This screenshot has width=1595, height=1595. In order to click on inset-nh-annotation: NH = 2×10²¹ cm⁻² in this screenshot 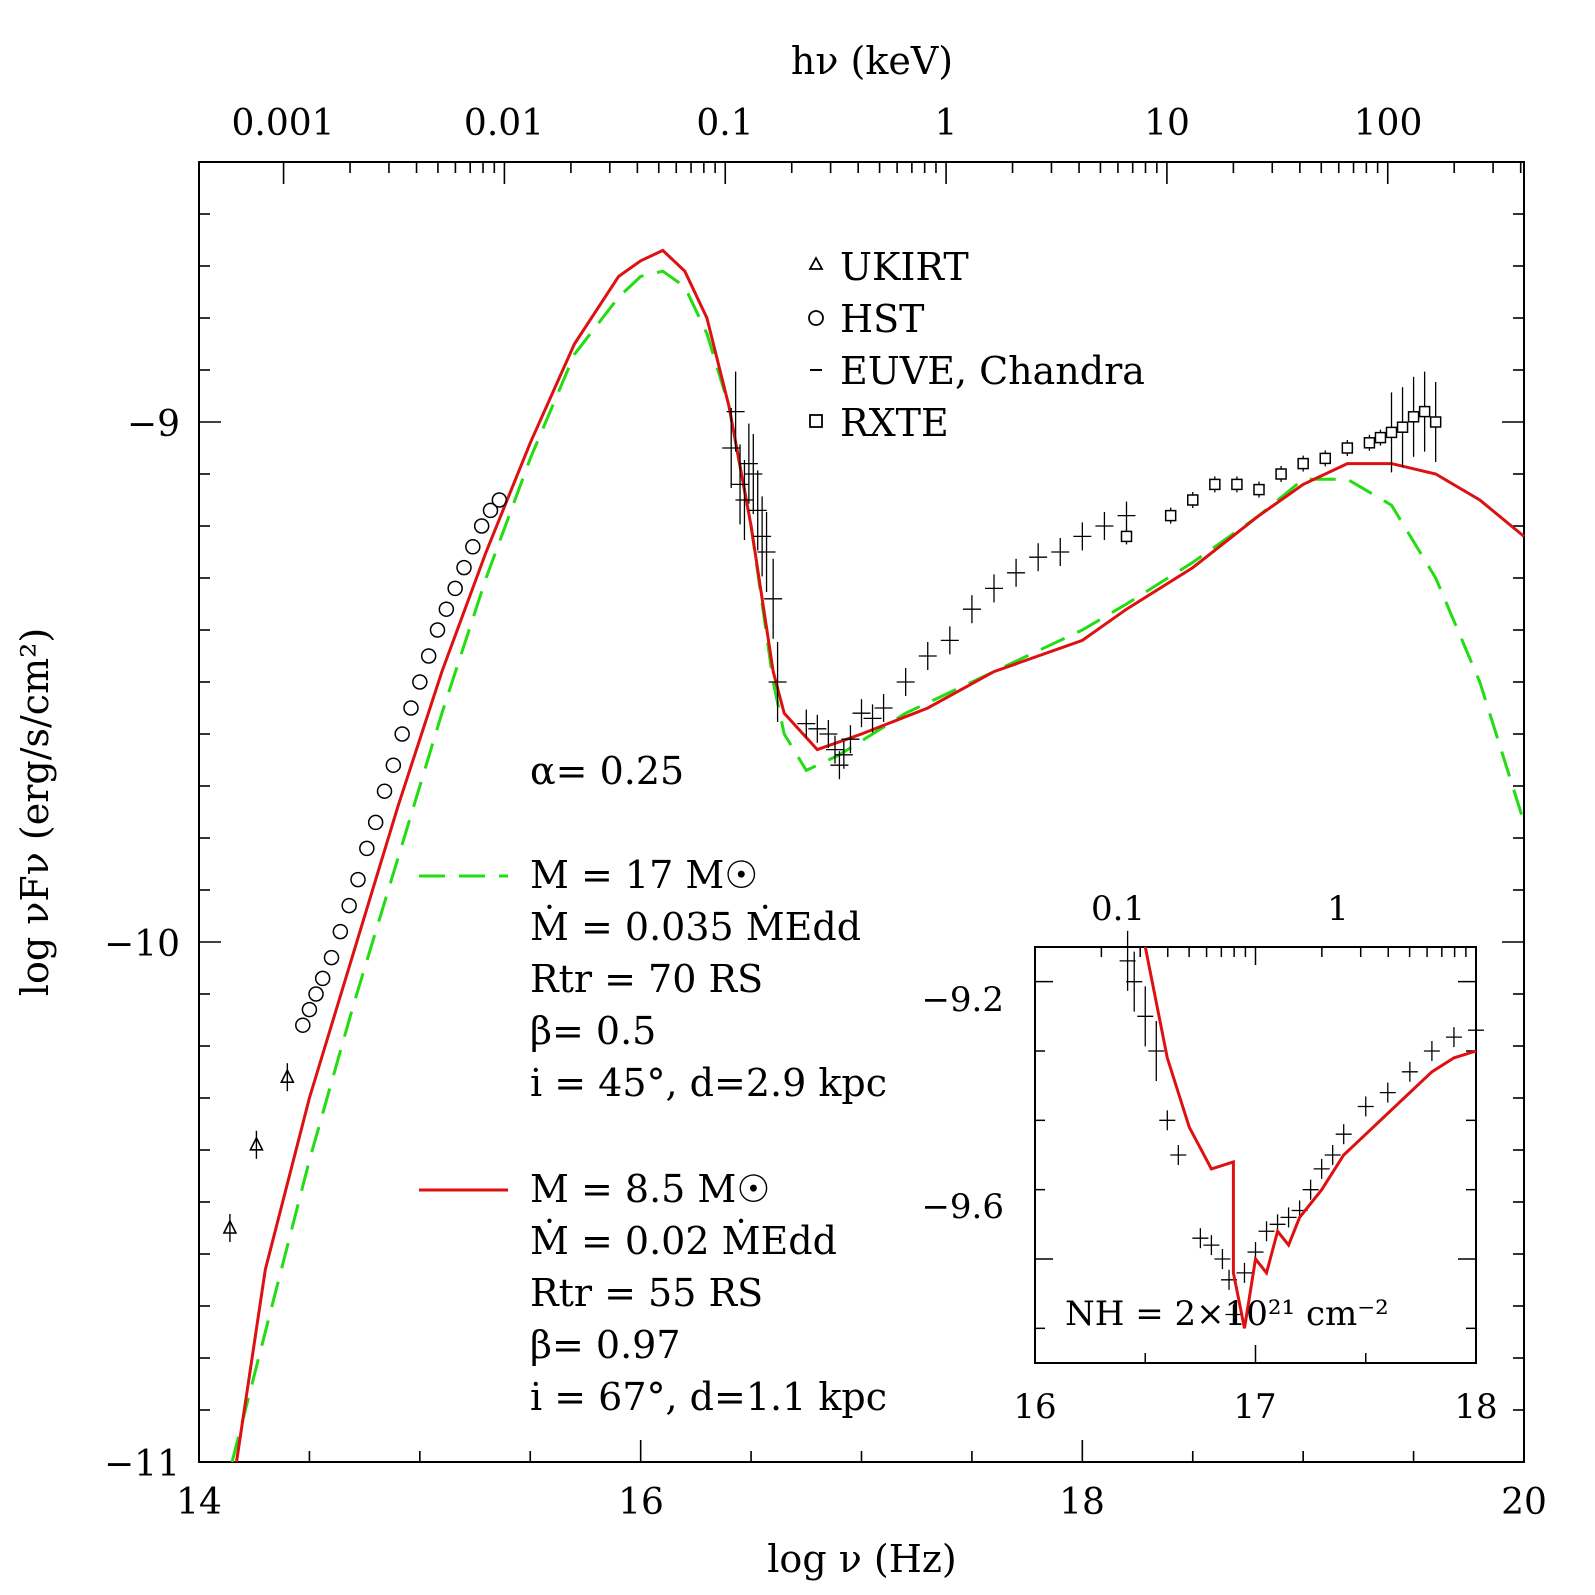, I will do `click(1227, 1314)`.